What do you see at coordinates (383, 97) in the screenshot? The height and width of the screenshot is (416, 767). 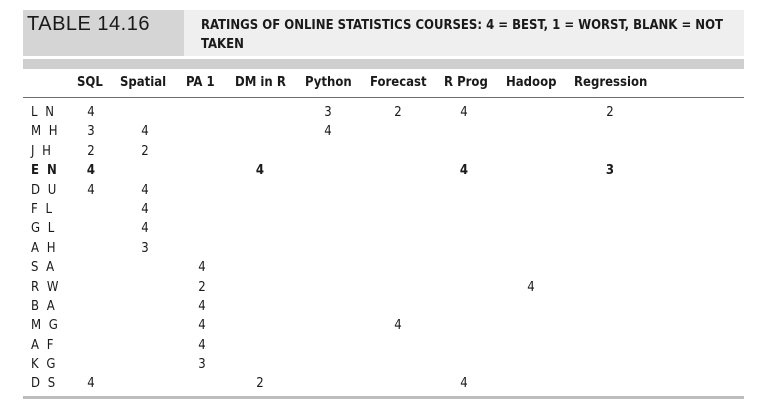 I see `header-divider` at bounding box center [383, 97].